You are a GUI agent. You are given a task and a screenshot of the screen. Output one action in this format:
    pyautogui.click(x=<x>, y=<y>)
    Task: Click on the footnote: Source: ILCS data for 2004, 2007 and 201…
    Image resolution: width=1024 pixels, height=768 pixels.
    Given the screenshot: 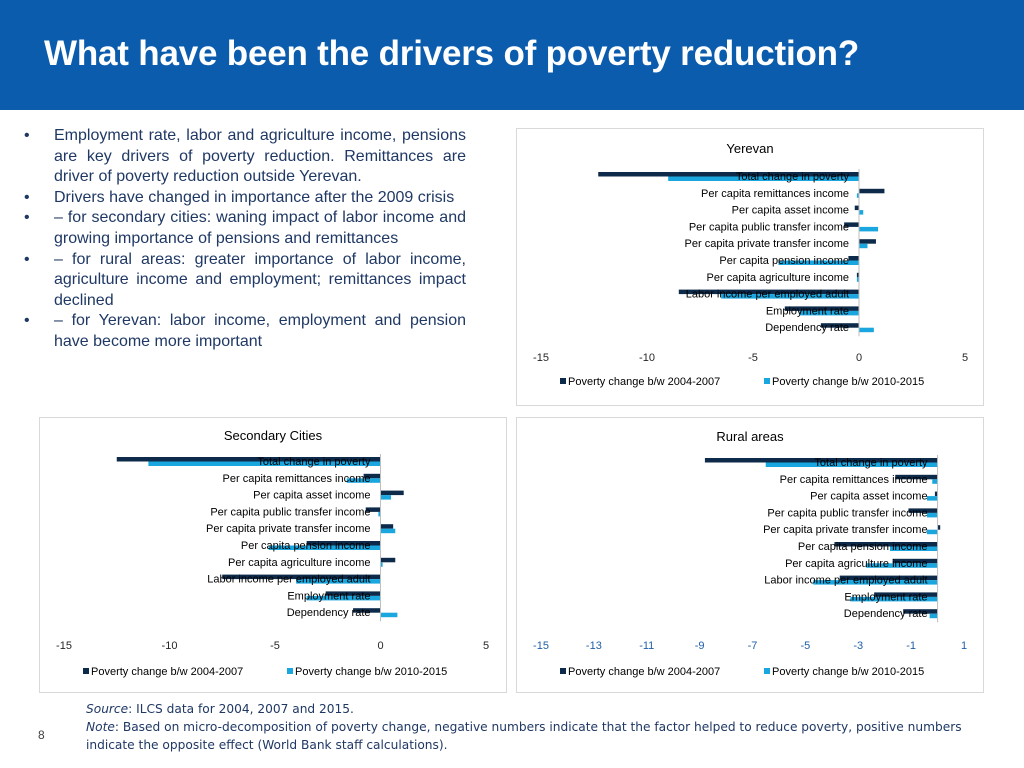 What is the action you would take?
    pyautogui.click(x=536, y=727)
    